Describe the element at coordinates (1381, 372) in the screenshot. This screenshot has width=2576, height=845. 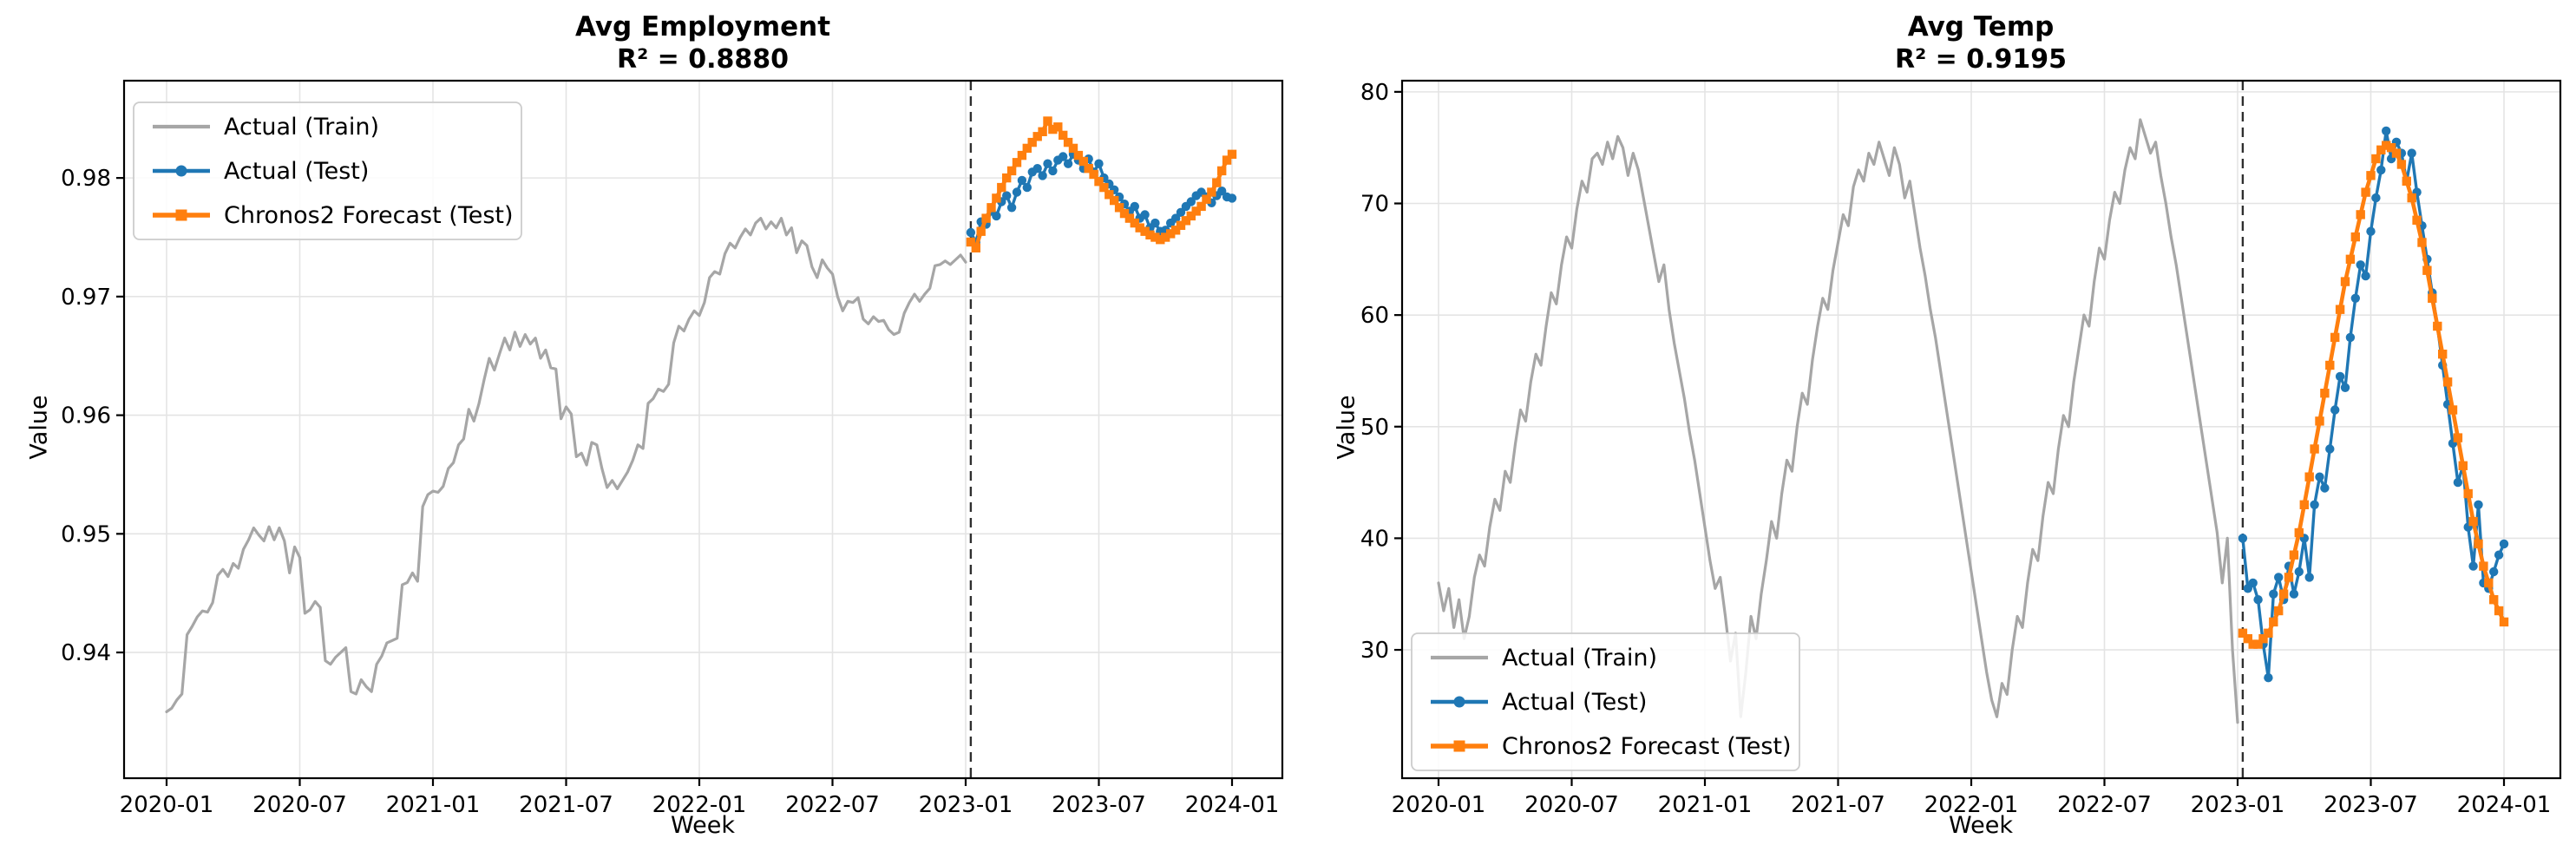
I see `y-axis-ticks: 30 40 50 60 70 80` at that location.